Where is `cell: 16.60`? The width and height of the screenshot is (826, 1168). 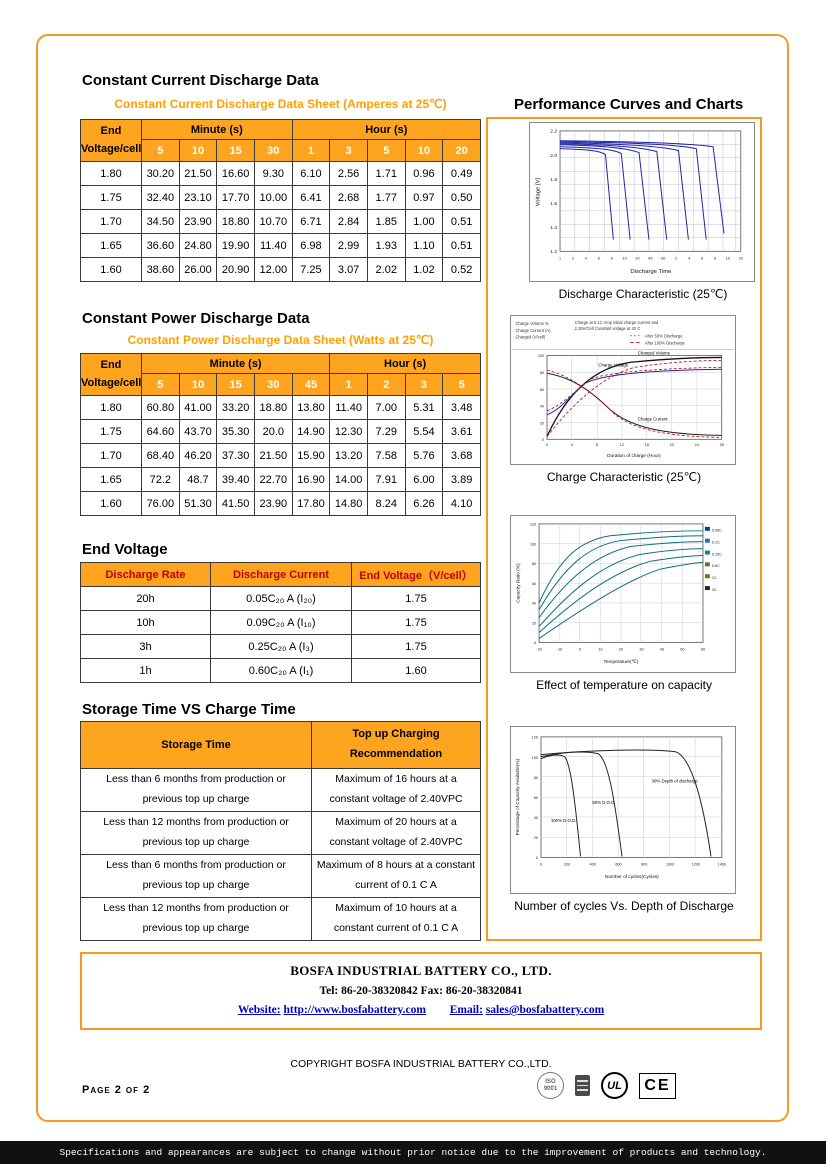
cell: 16.60 is located at coordinates (235, 174).